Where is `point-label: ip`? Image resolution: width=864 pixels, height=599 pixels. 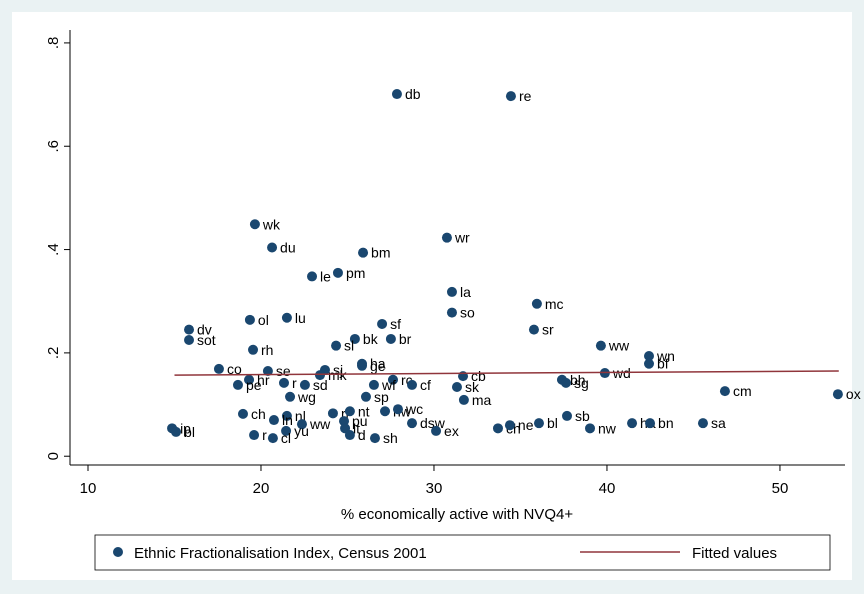
point-label: ip is located at coordinates (185, 428).